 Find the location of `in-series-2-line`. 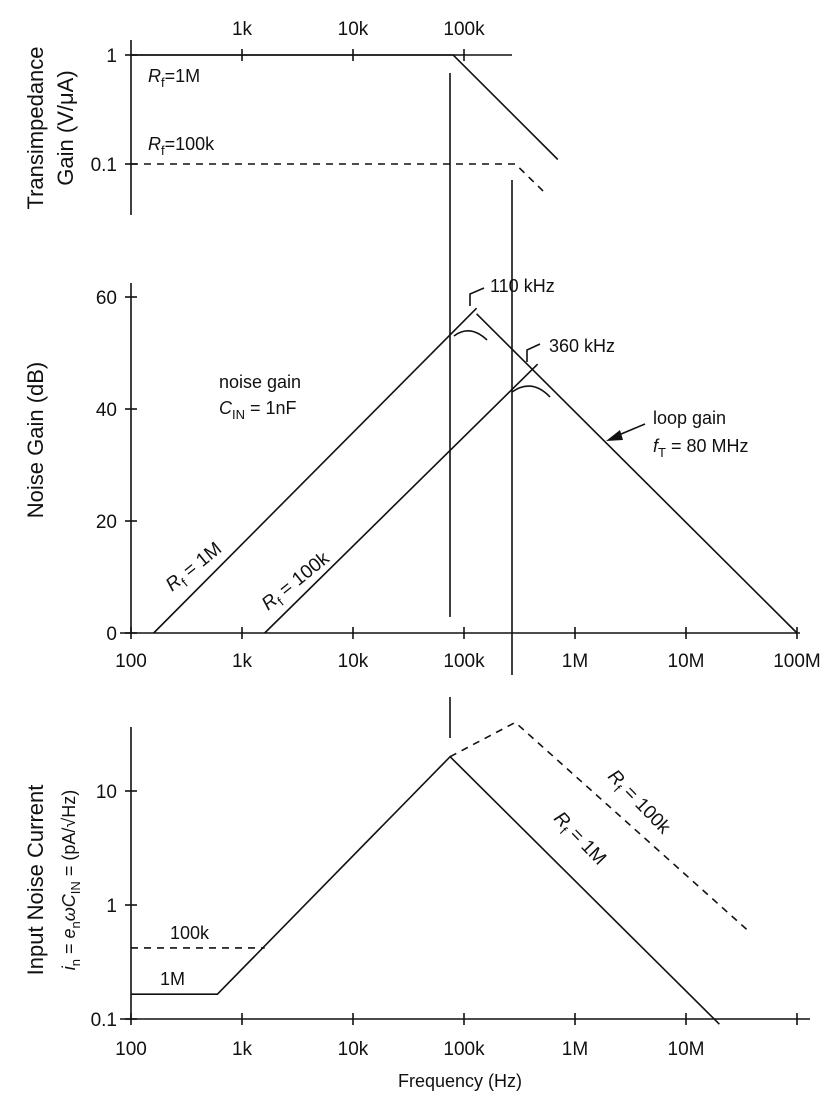

in-series-2-line is located at coordinates (599, 826).